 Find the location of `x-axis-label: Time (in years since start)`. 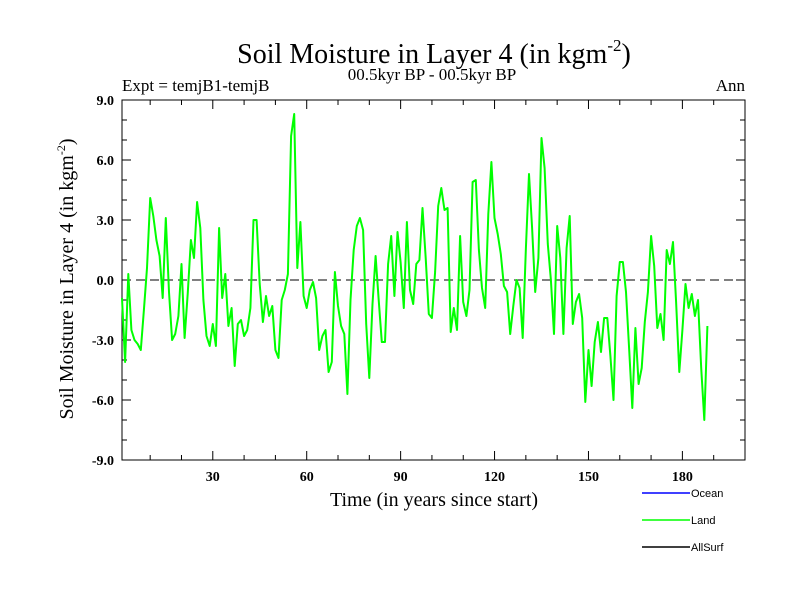

x-axis-label: Time (in years since start) is located at coordinates (434, 500).